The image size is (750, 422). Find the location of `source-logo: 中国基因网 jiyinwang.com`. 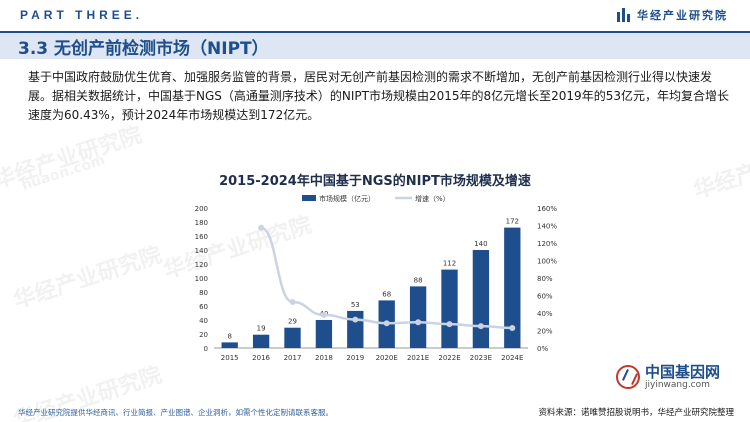

source-logo: 中国基因网 jiyinwang.com is located at coordinates (668, 377).